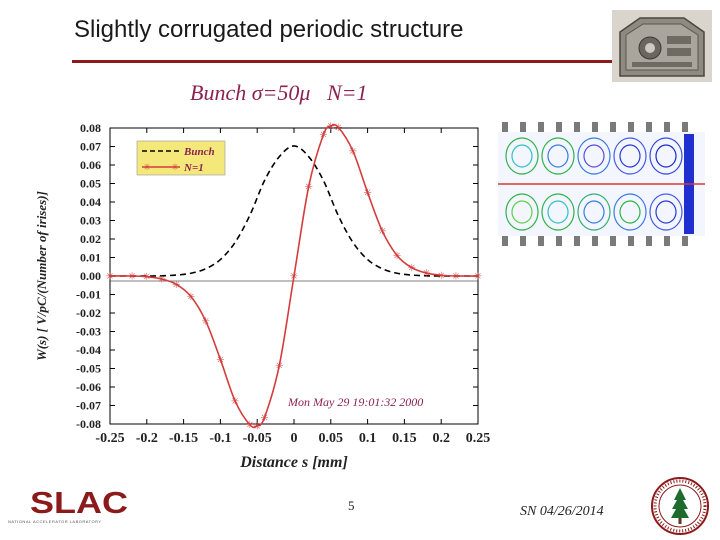 Image resolution: width=720 pixels, height=540 pixels. Describe the element at coordinates (90, 239) in the screenshot. I see `y-tick-label: 0.02` at that location.